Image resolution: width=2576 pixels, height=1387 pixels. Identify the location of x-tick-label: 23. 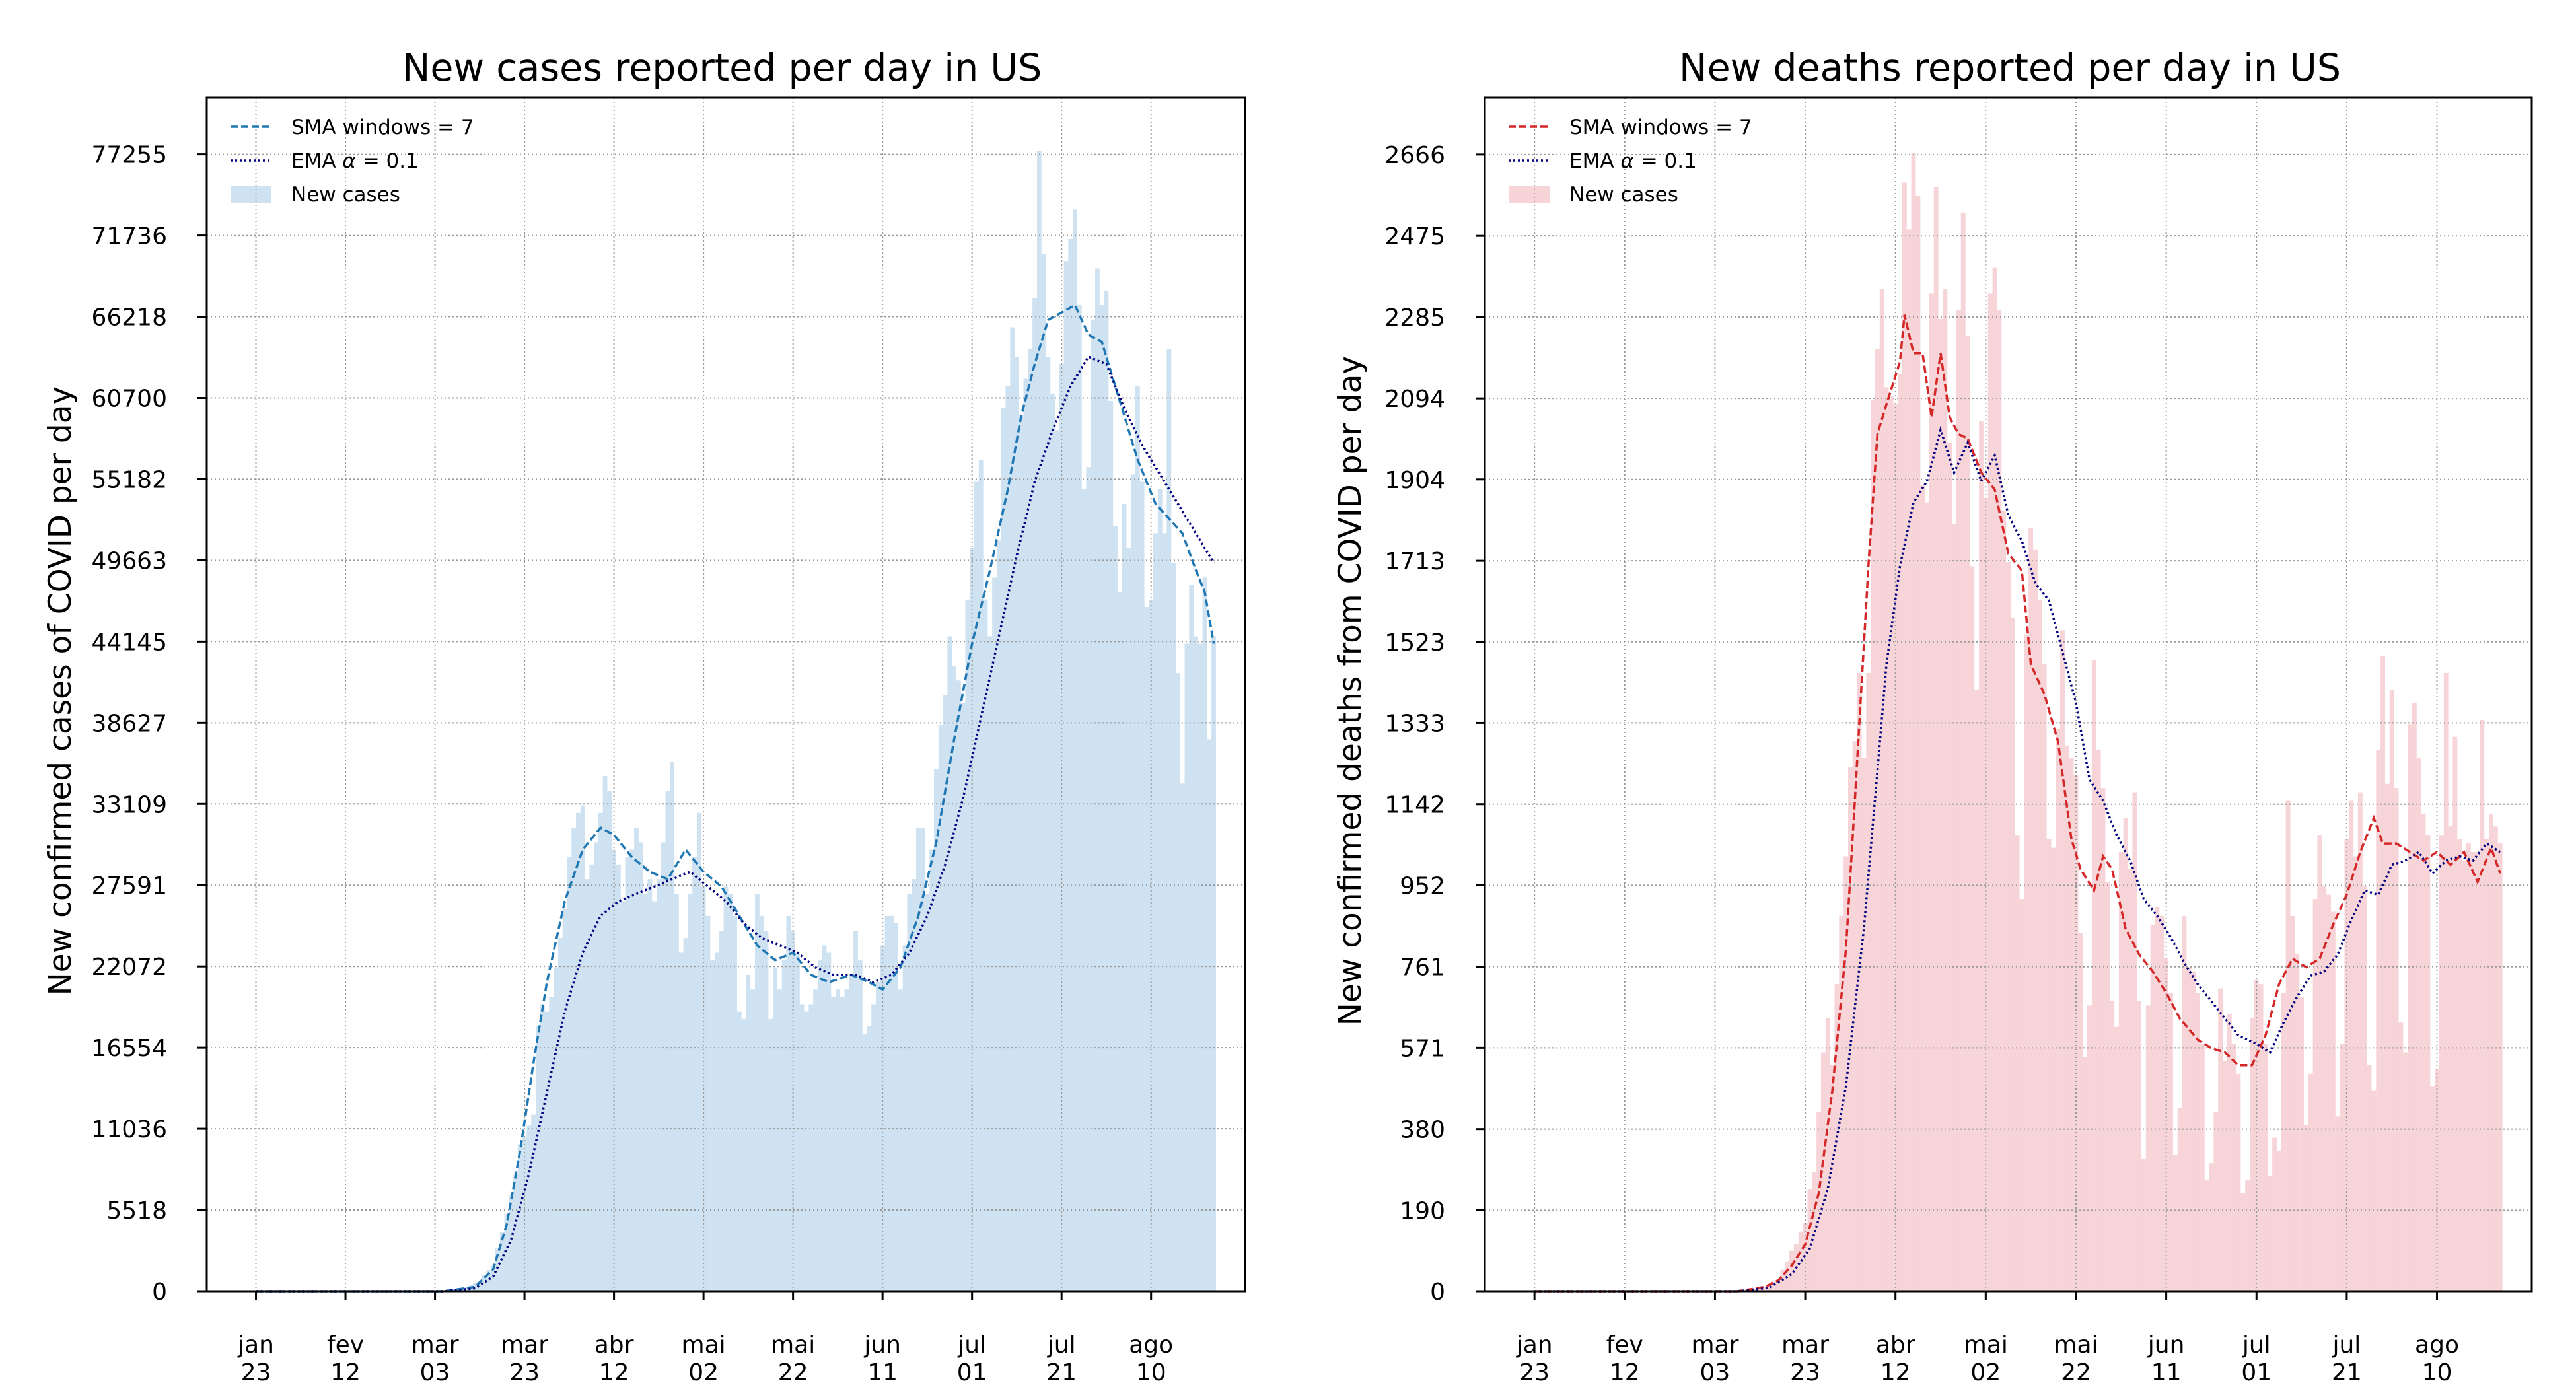
(524, 1372).